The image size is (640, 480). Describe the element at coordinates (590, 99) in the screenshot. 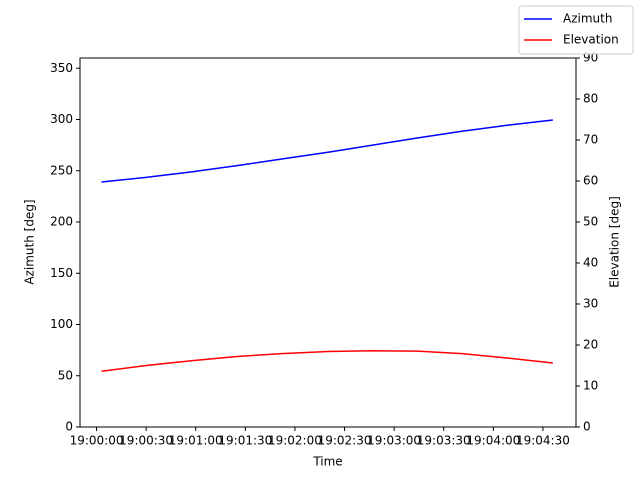

I see `y2-tick-label: 80` at that location.